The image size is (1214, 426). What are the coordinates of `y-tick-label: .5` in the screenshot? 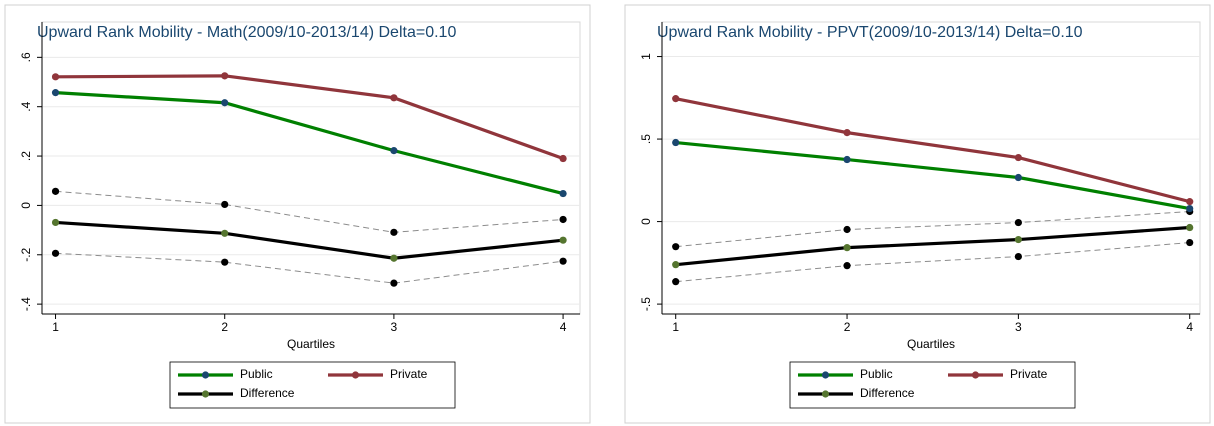 It's located at (646, 139).